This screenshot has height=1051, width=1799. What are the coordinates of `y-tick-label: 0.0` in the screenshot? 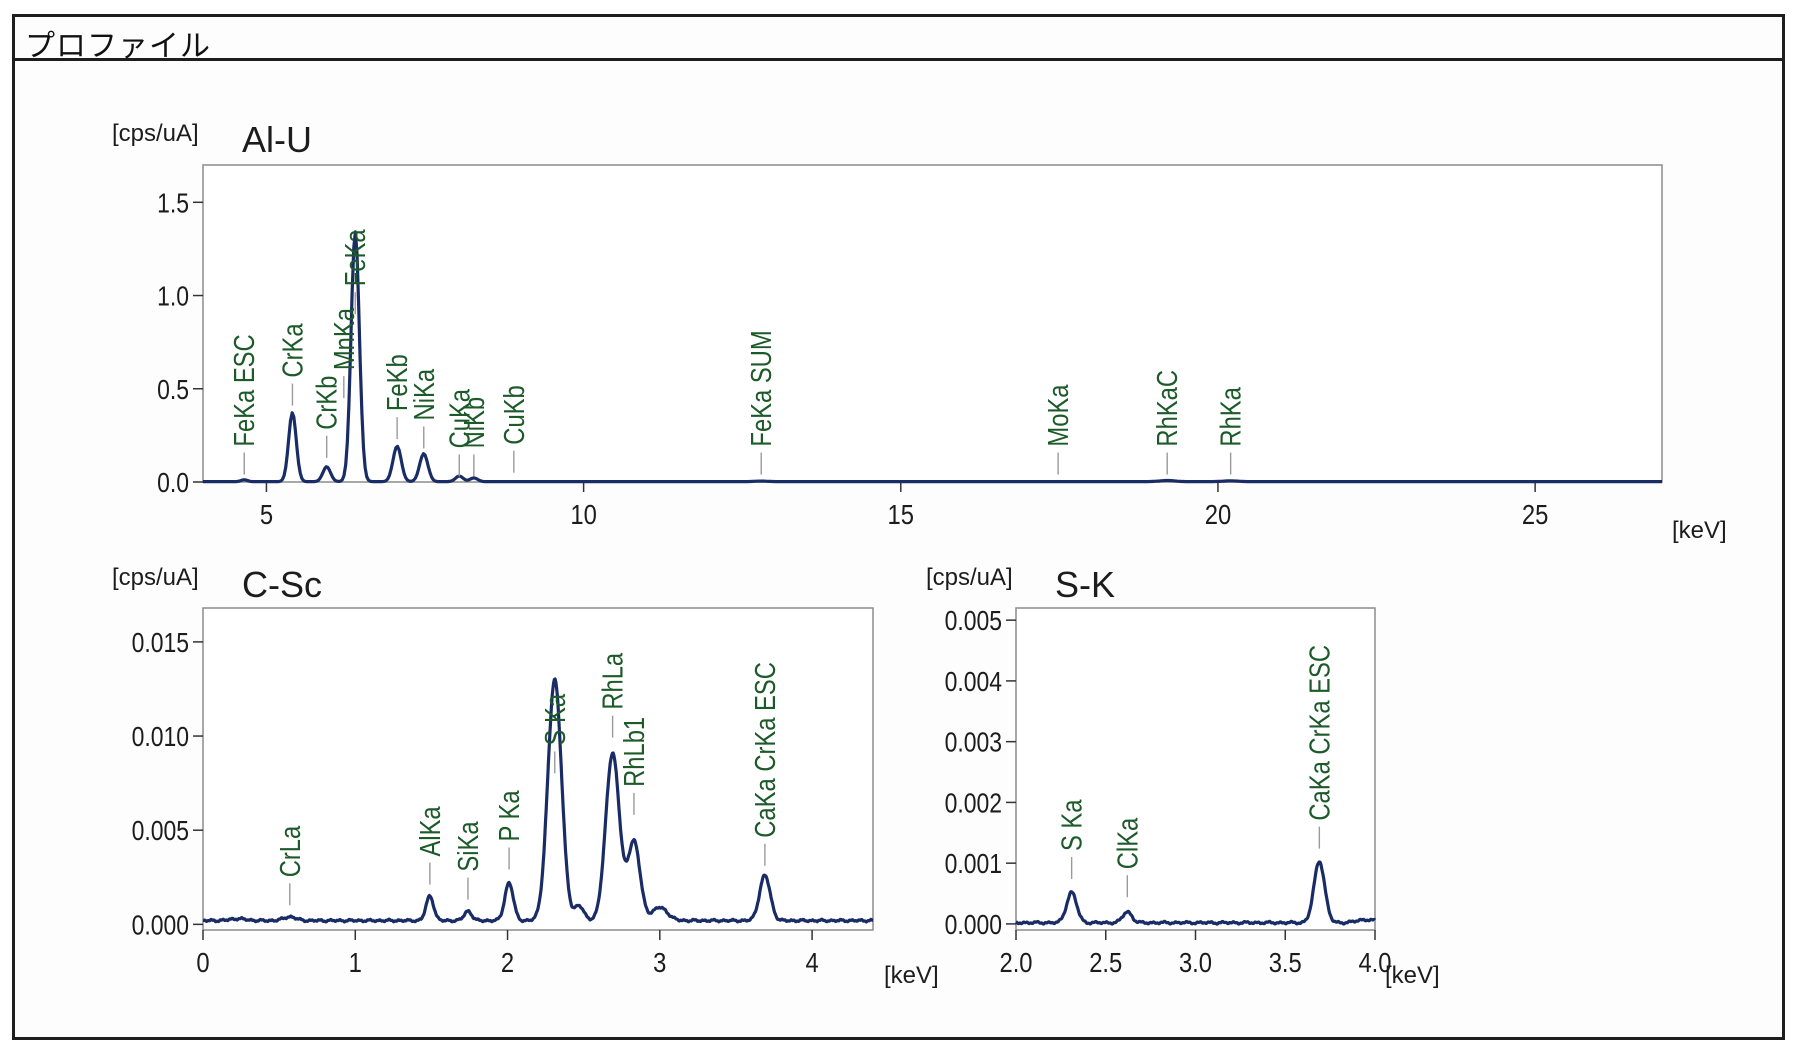 It's located at (173, 483).